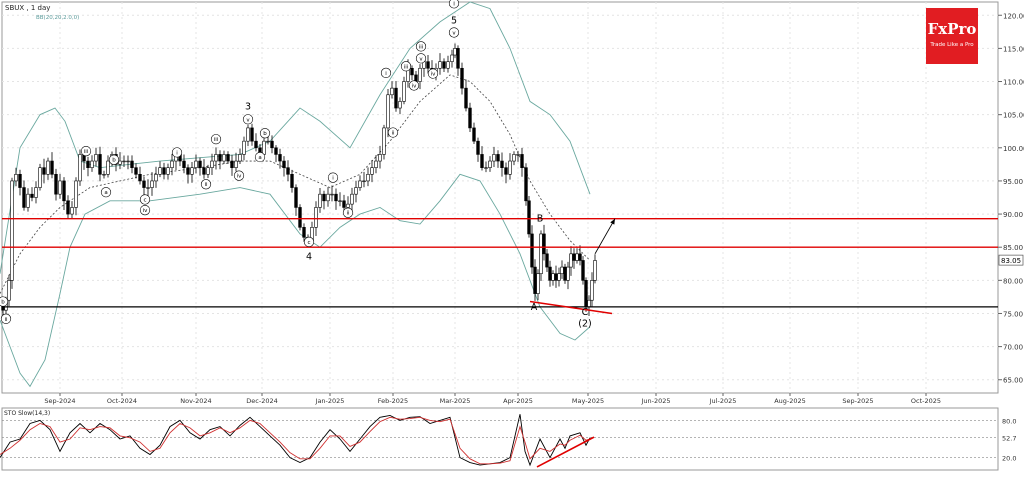 The width and height of the screenshot is (1024, 478). I want to click on indicator-label: BB(20,20,2.0,0), so click(57, 18).